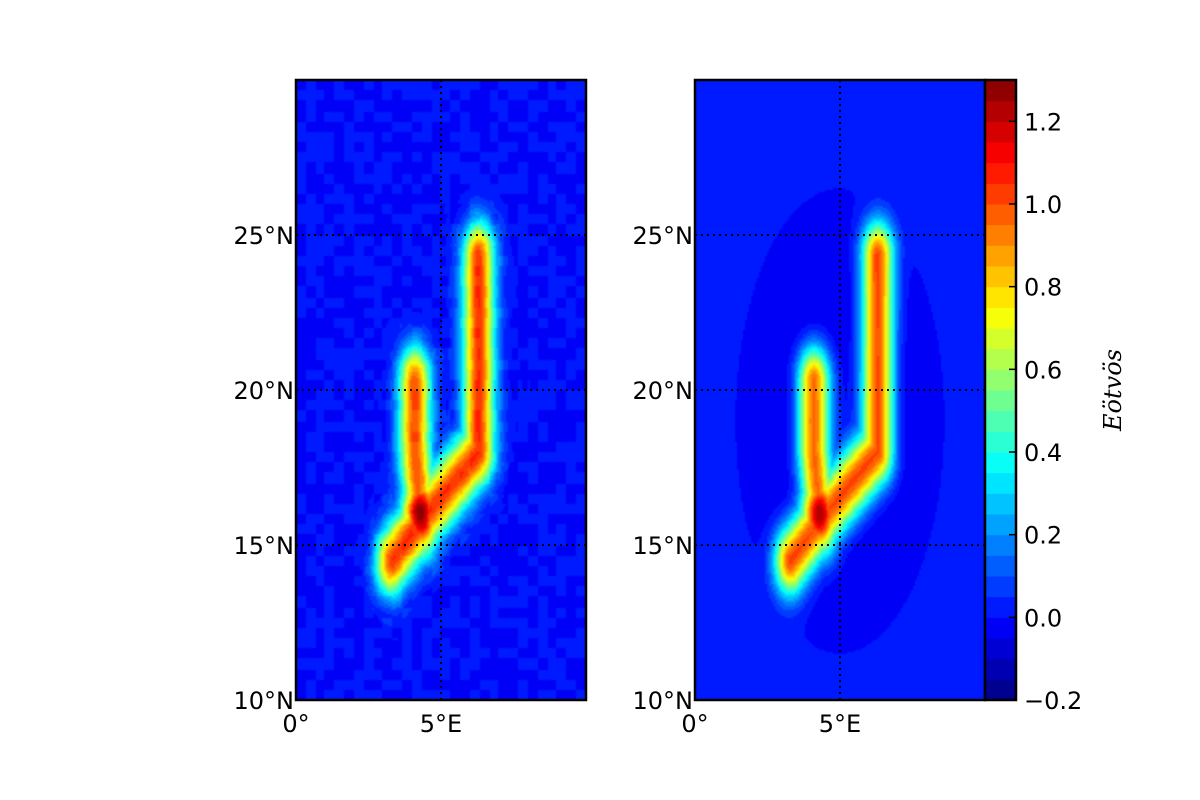 The width and height of the screenshot is (1200, 800). Describe the element at coordinates (1053, 701) in the screenshot. I see `colorbar-tick-label: −0.2` at that location.